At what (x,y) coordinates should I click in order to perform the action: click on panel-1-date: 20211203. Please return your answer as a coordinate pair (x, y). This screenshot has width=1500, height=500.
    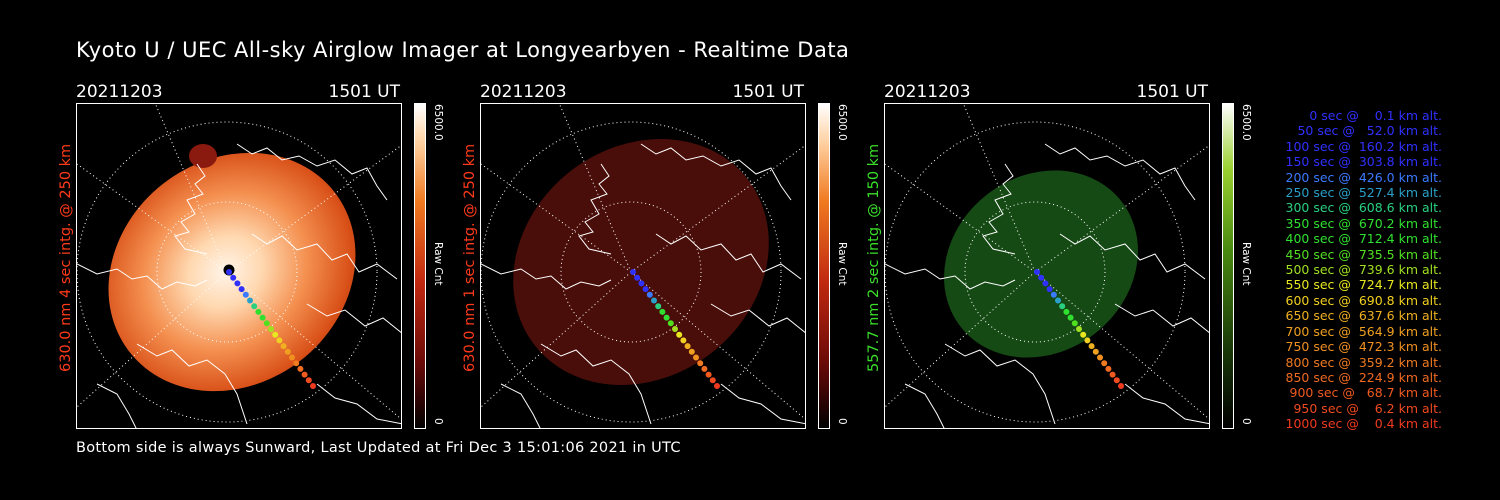
    Looking at the image, I should click on (119, 92).